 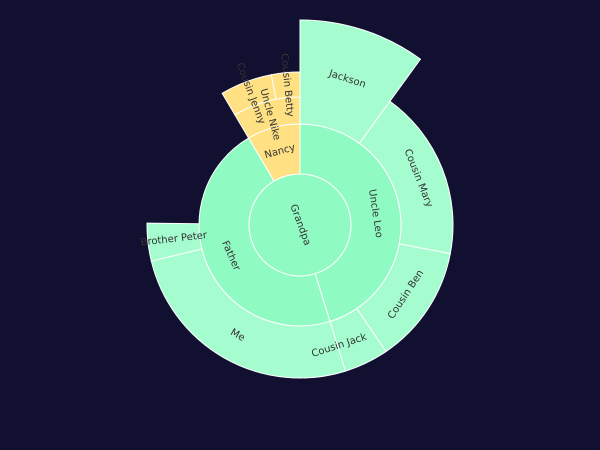 What do you see at coordinates (360, 81) in the screenshot?
I see `wedge-cousin-jackson` at bounding box center [360, 81].